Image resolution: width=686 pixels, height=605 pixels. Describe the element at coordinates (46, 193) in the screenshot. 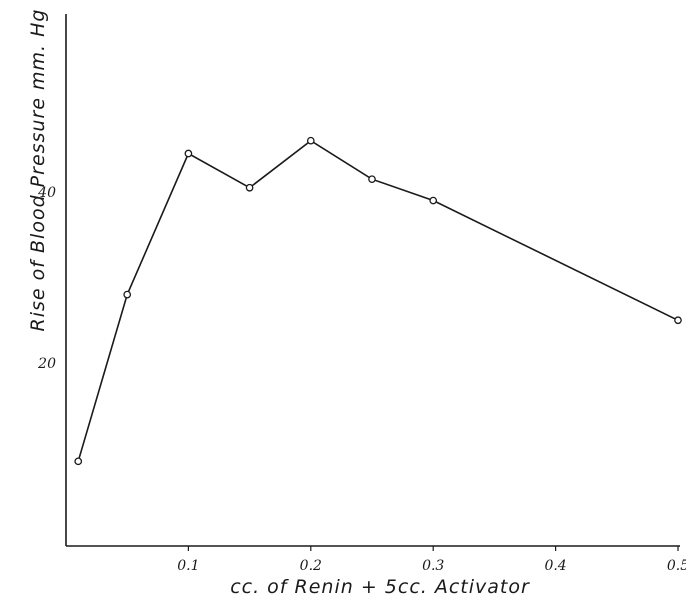

I see `y-tick-label: 40` at that location.